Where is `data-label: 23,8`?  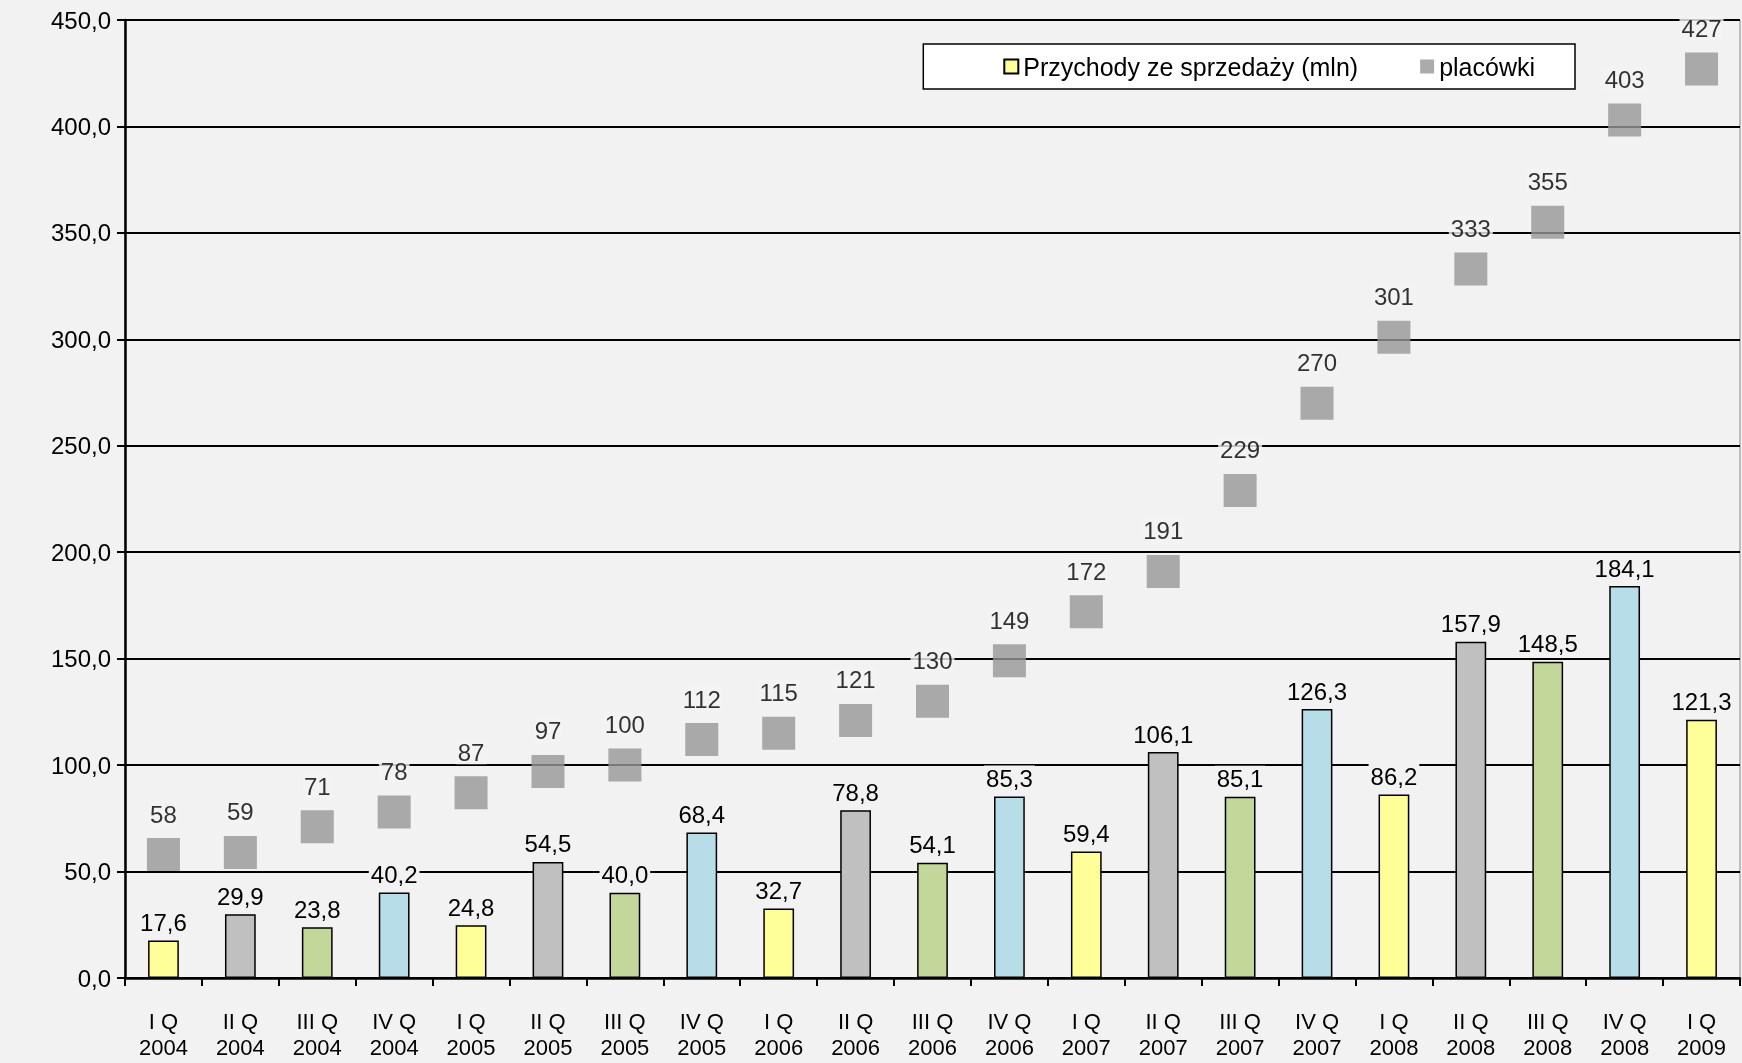
data-label: 23,8 is located at coordinates (317, 909).